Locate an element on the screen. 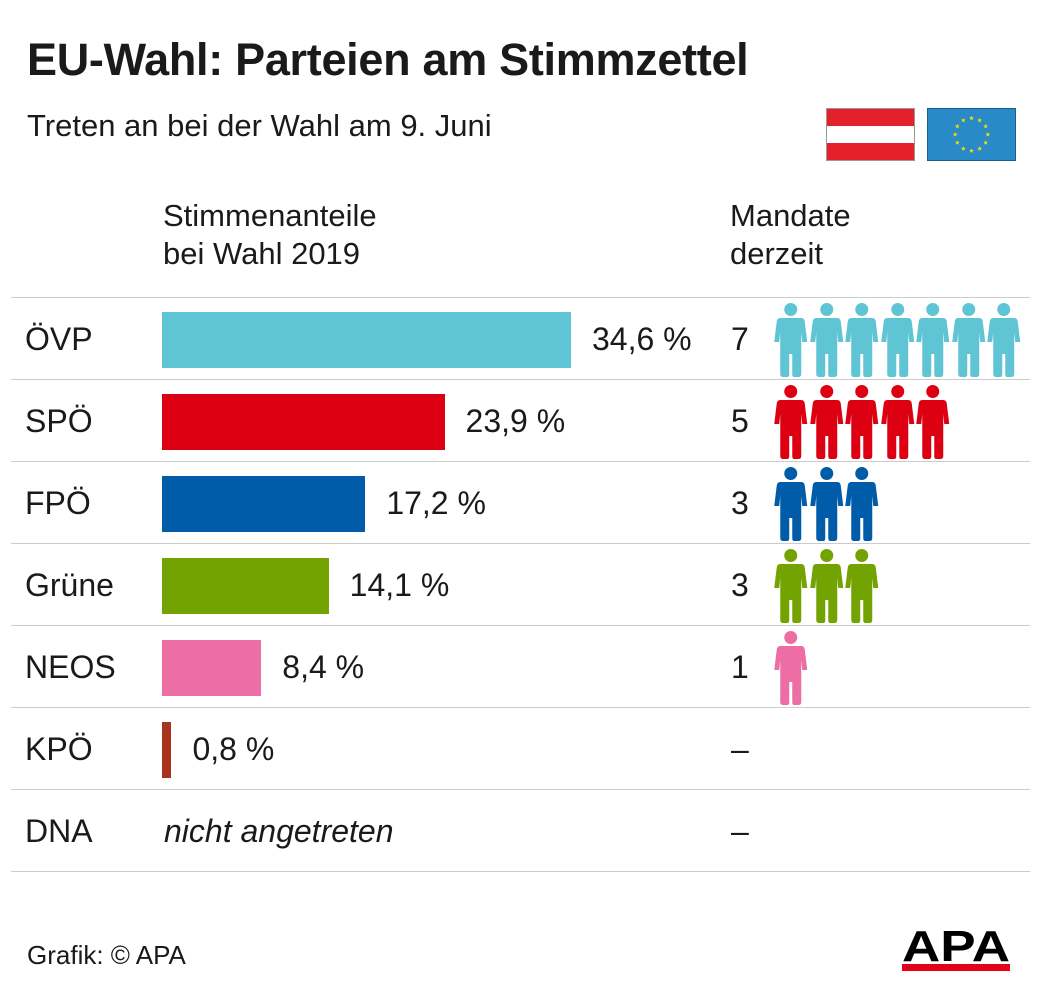 The width and height of the screenshot is (1039, 1004). vote-value-label: 34,6 % is located at coordinates (642, 339).